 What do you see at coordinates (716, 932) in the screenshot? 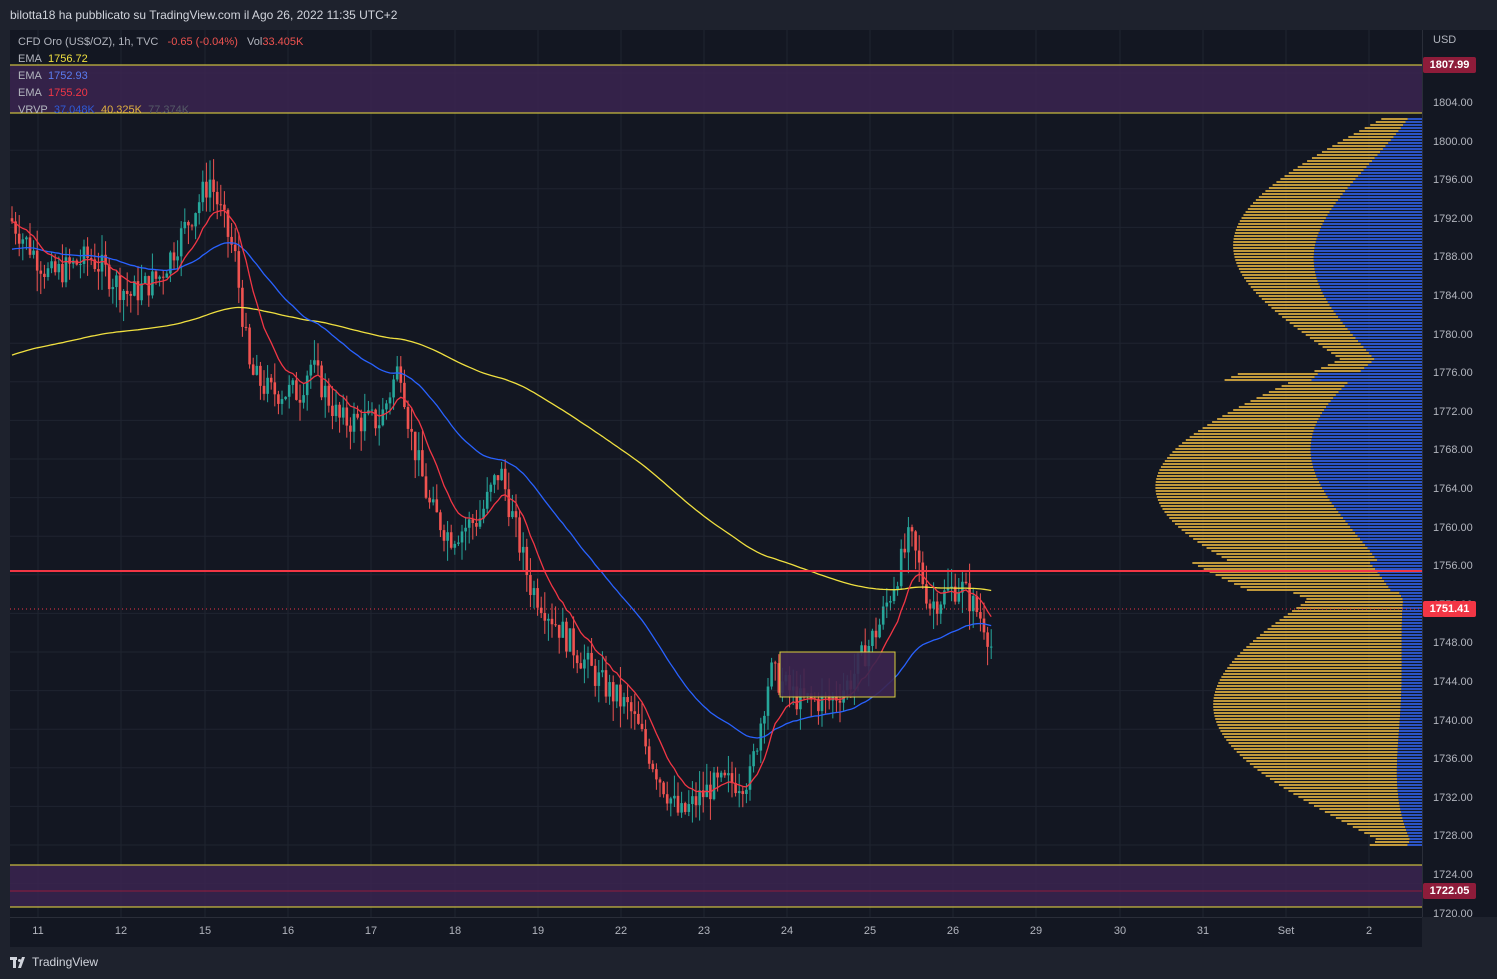
I see `time-axis: 11 12 15 16 17 18 19 22 23 24 25 26 29 30 31 Set 2` at bounding box center [716, 932].